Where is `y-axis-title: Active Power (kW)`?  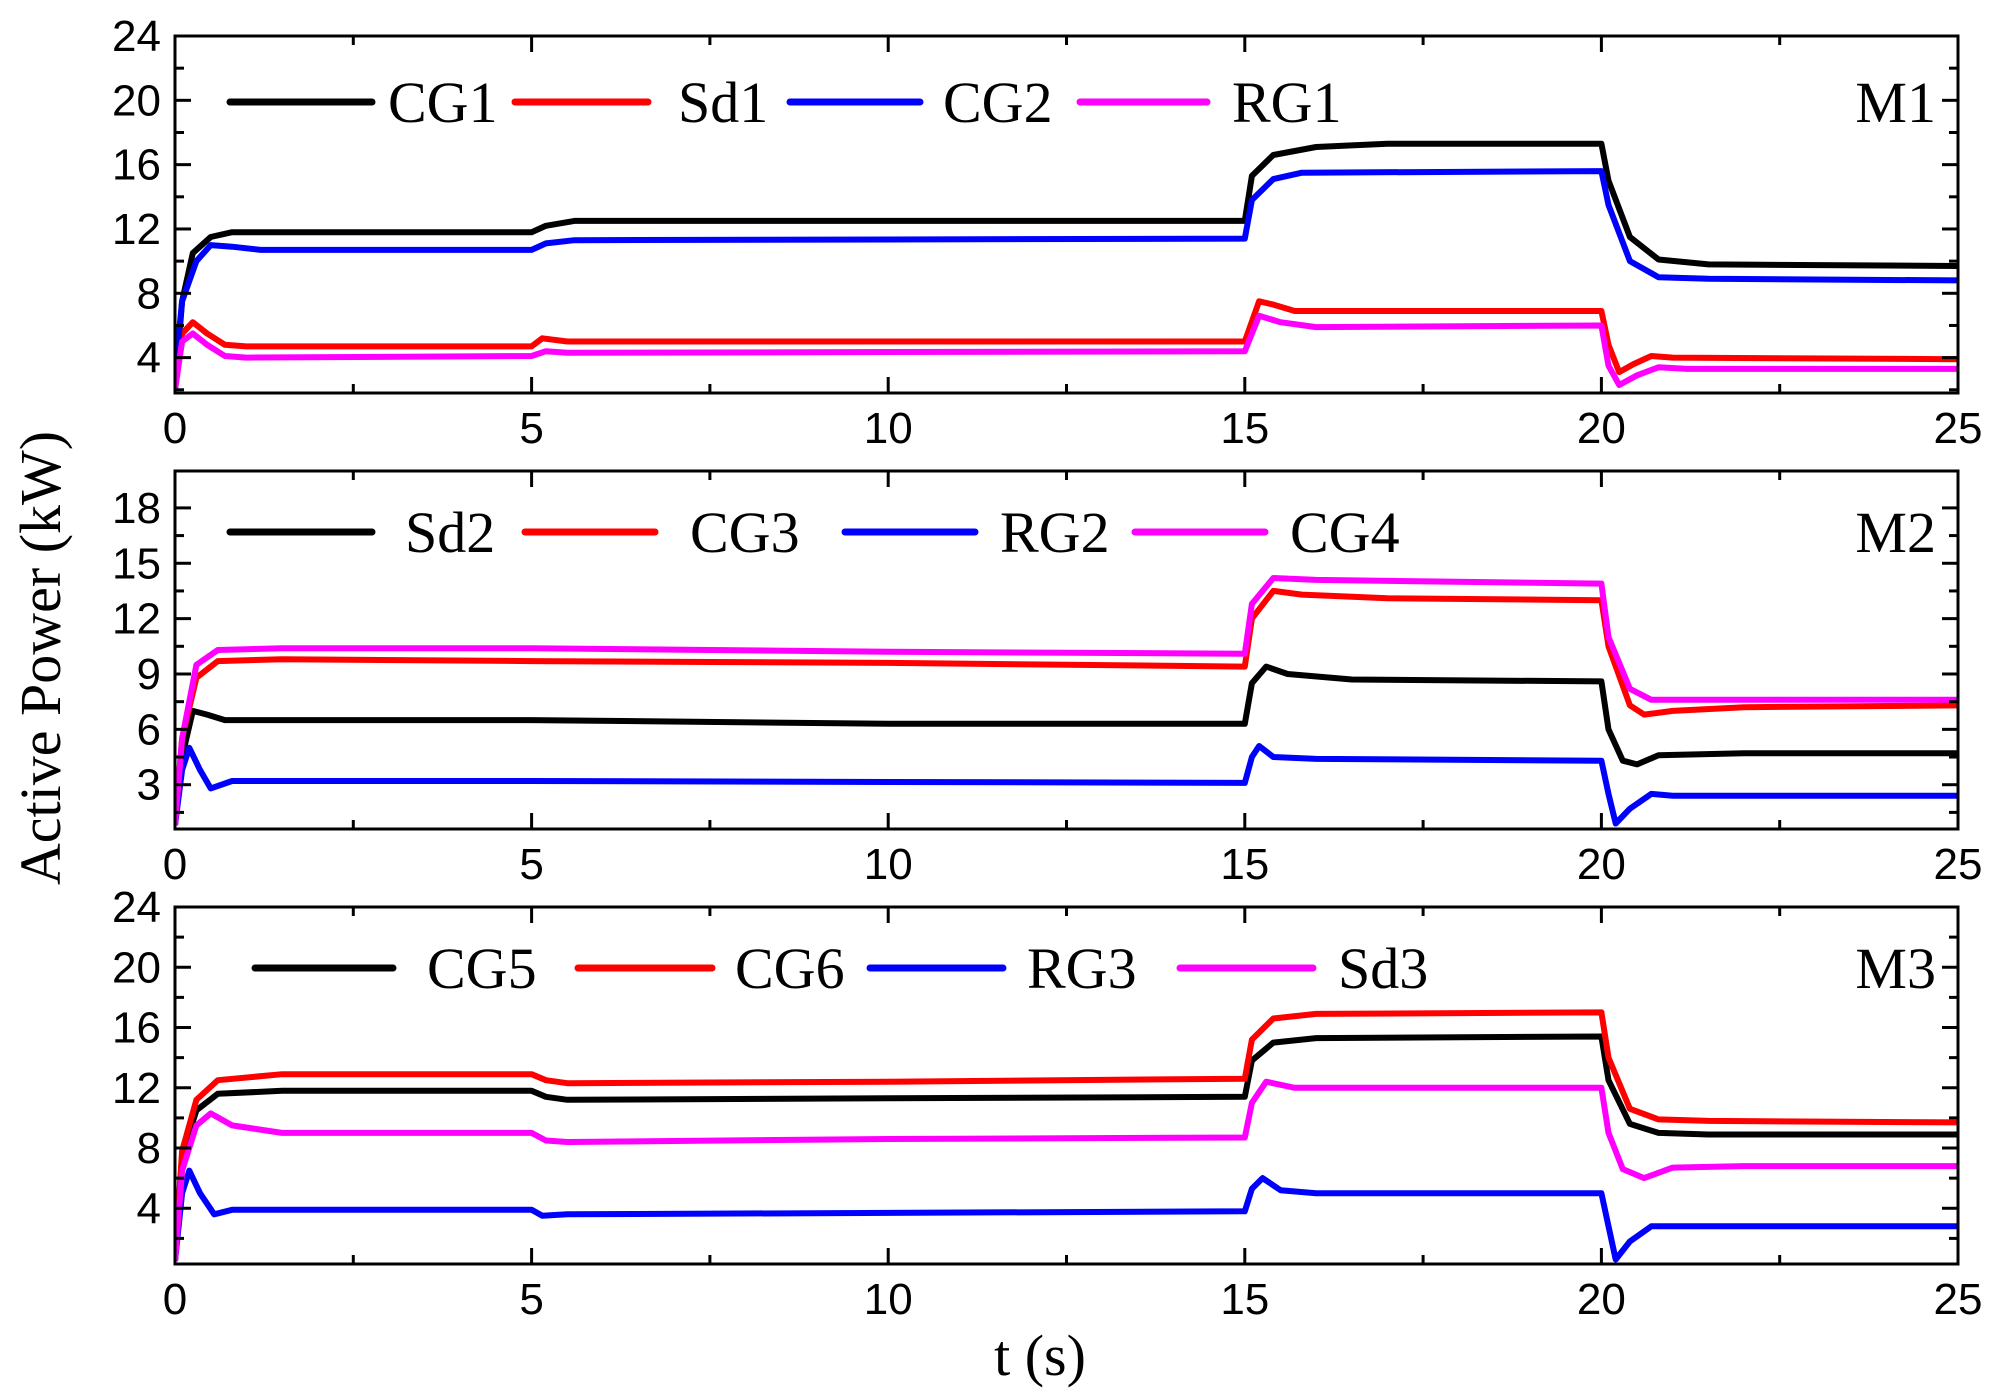
y-axis-title: Active Power (kW) is located at coordinates (40, 658).